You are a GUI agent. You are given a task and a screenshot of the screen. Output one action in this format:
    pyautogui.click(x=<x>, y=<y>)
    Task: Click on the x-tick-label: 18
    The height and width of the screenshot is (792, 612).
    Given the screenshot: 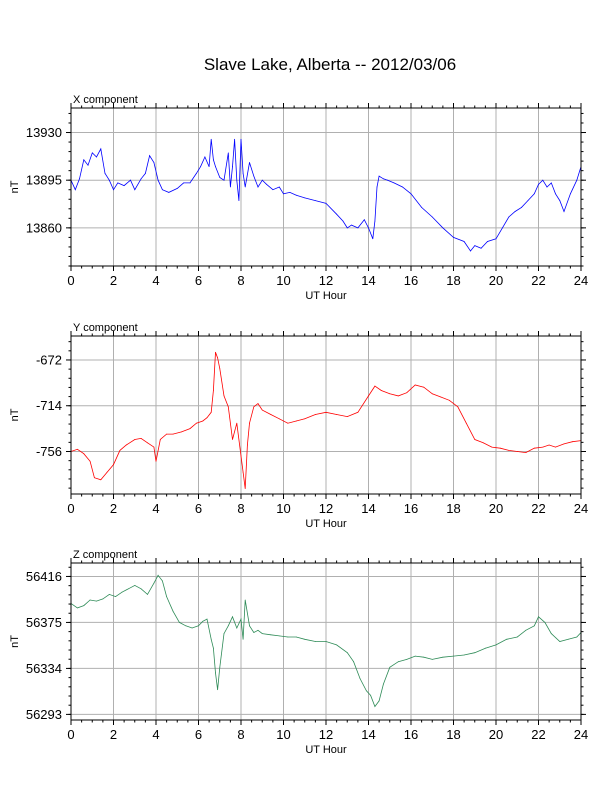 What is the action you would take?
    pyautogui.click(x=453, y=734)
    